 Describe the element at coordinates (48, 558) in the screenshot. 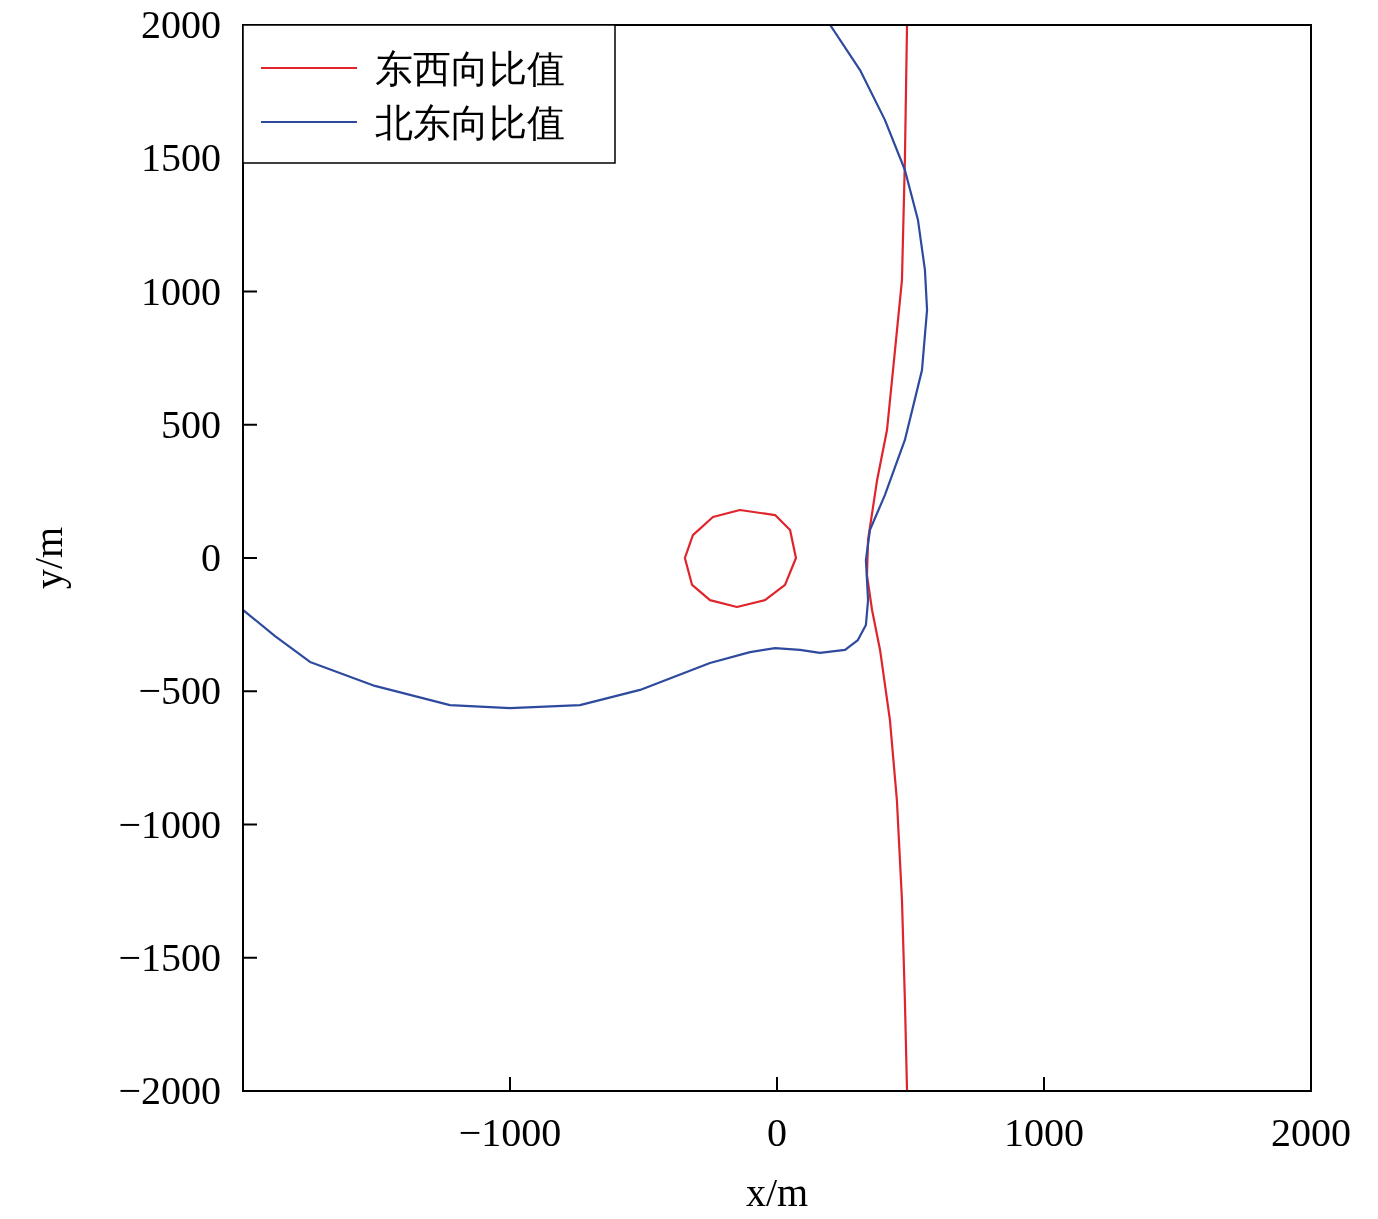

I see `y-axis-title: y/m` at that location.